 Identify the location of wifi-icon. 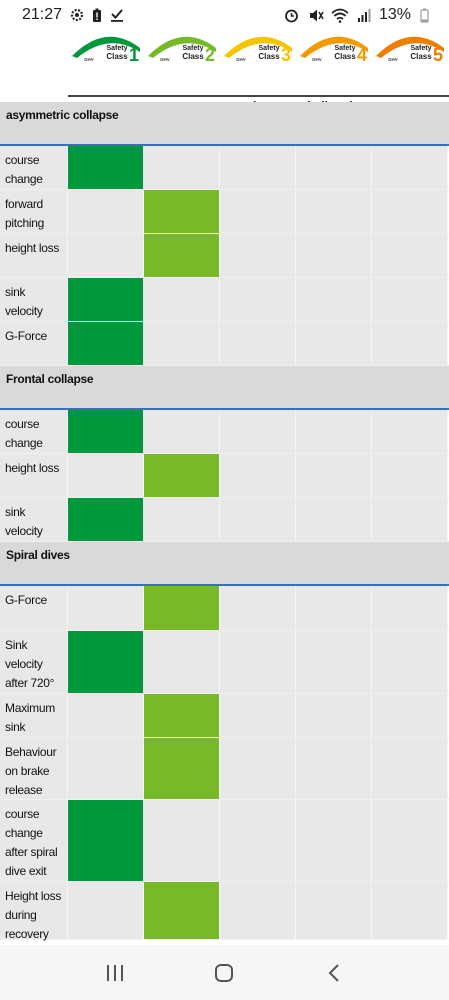
(340, 15).